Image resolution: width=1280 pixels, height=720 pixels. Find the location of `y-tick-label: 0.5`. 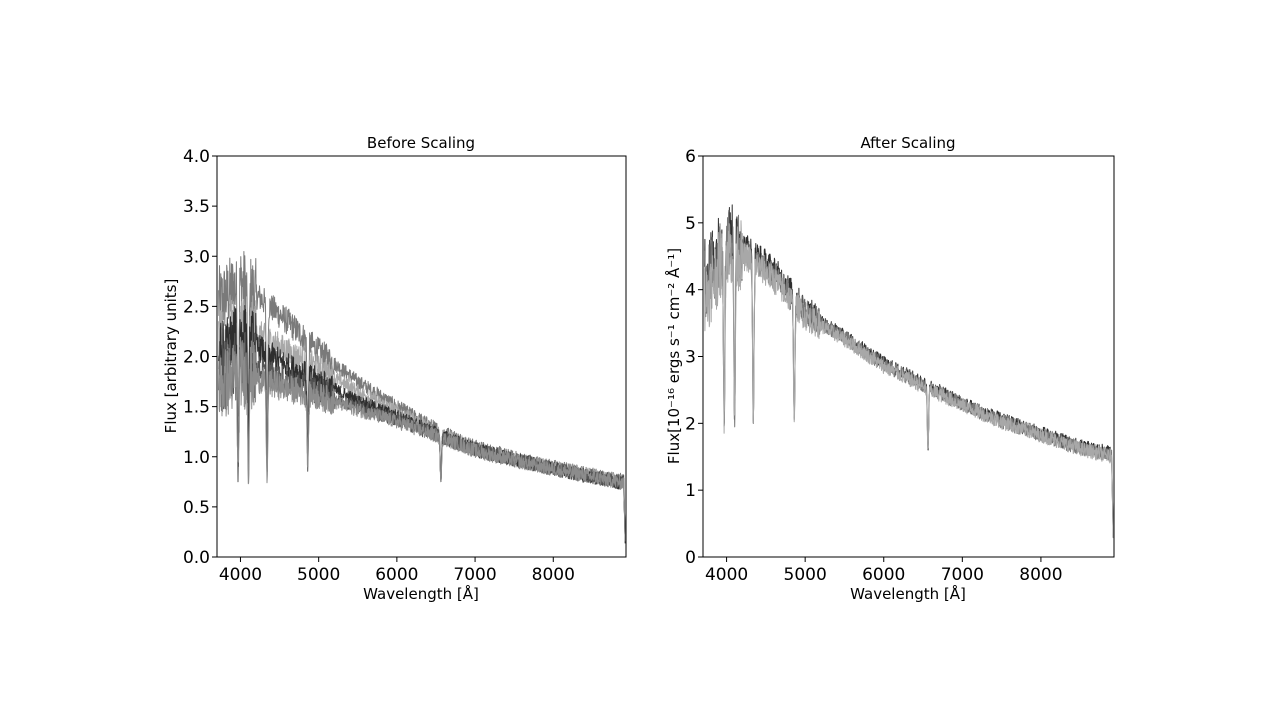

y-tick-label: 0.5 is located at coordinates (196, 508).